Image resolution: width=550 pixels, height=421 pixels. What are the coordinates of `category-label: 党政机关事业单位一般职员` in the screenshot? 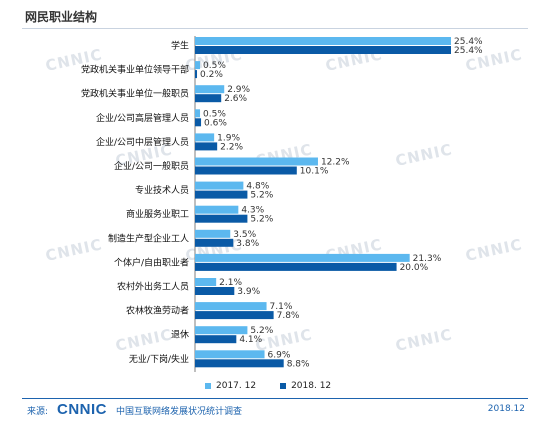 It's located at (135, 94).